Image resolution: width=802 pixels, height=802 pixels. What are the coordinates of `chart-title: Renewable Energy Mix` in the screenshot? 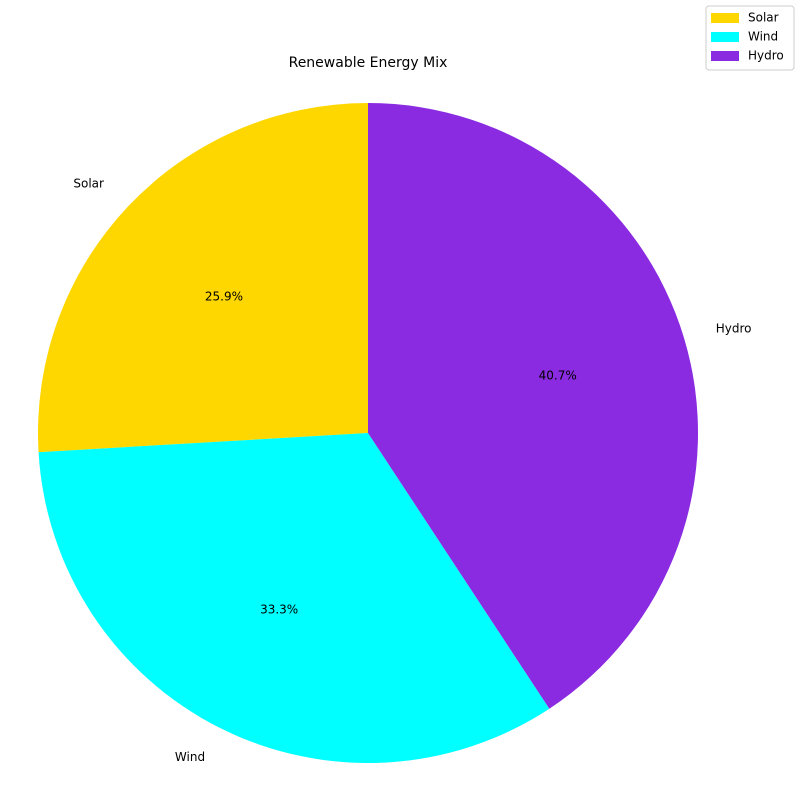 It's located at (368, 63).